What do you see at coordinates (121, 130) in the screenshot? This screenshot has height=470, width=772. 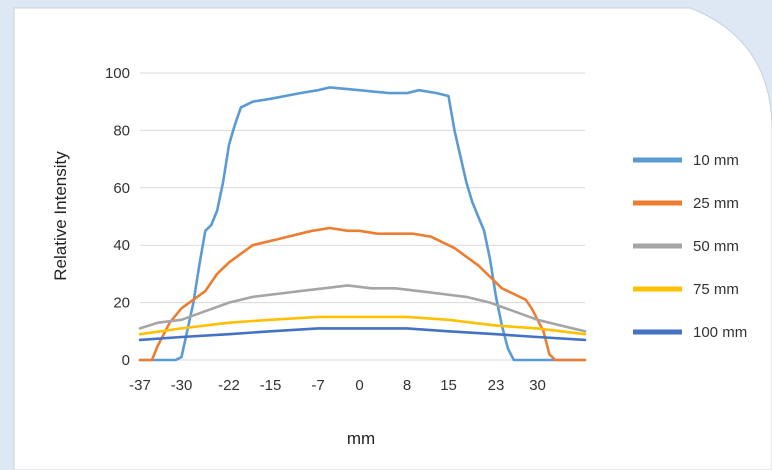 I see `y-tick-label: 80` at bounding box center [121, 130].